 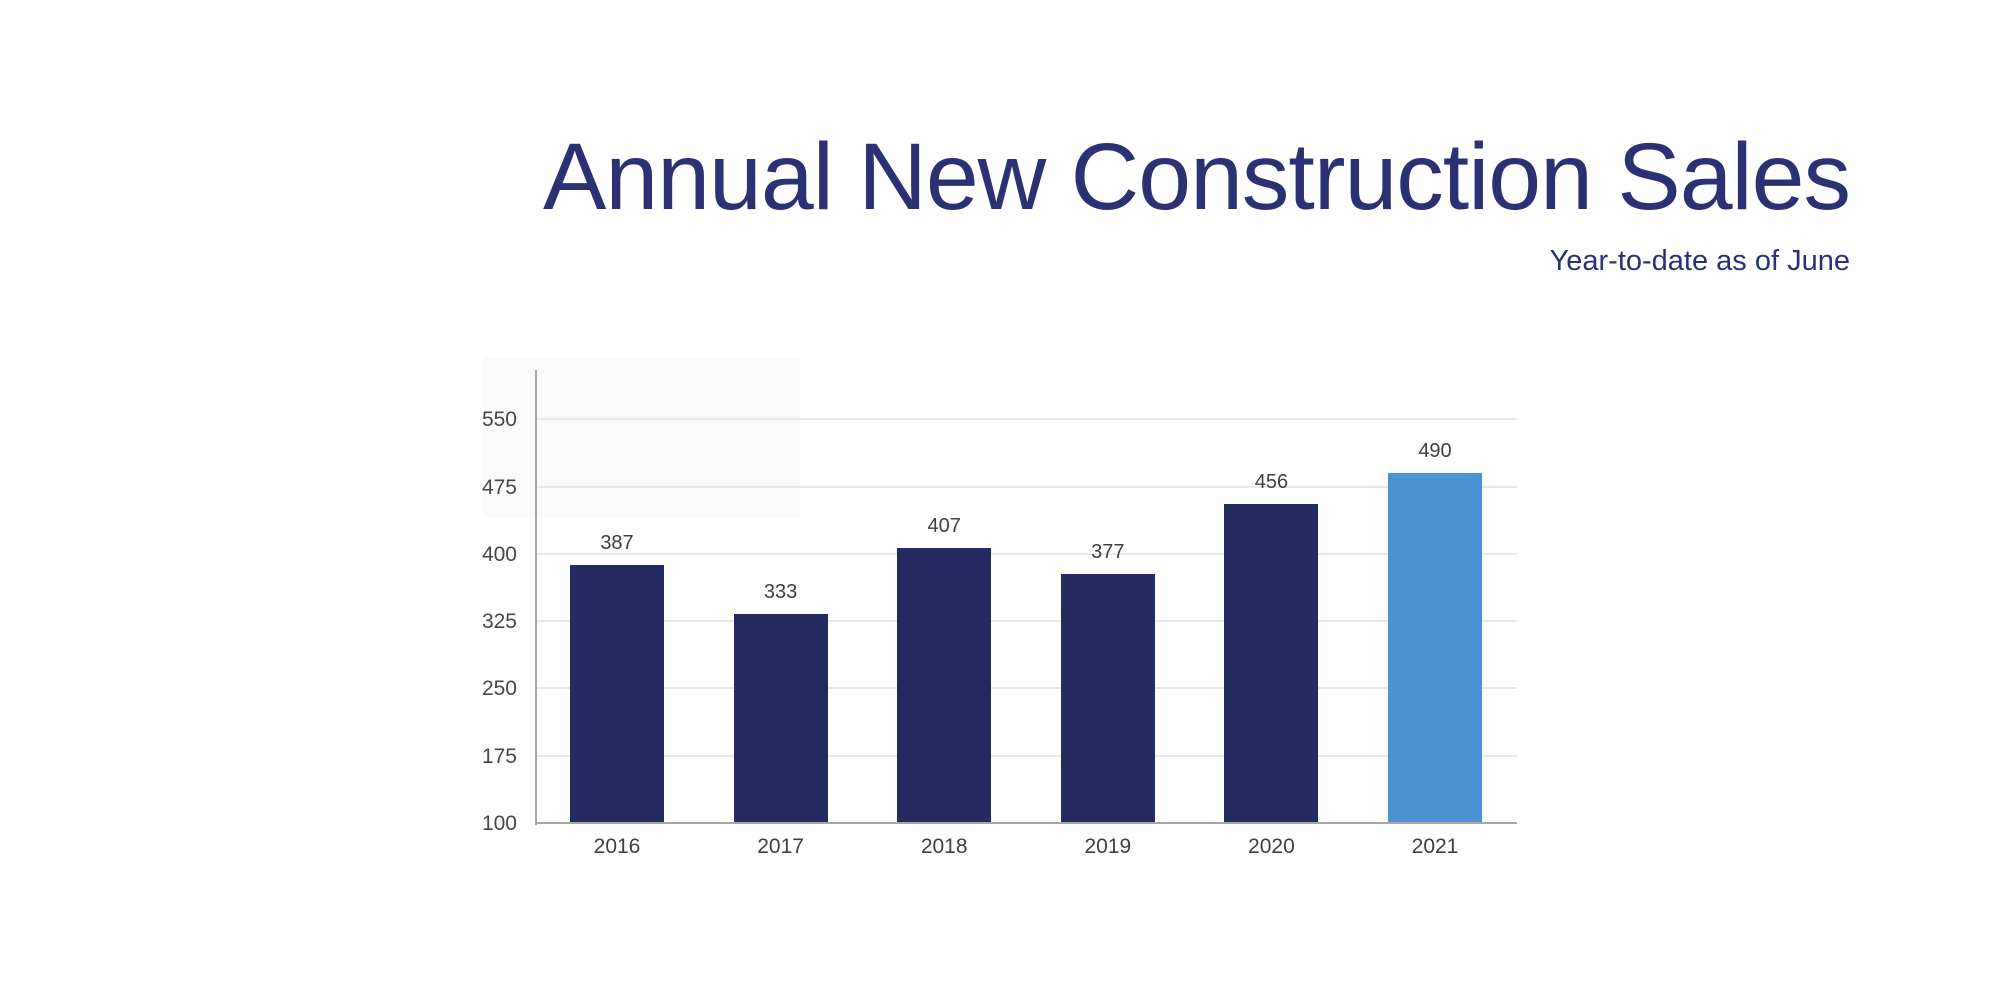 What do you see at coordinates (1197, 177) in the screenshot?
I see `chart-title: Annual New Construction Sales` at bounding box center [1197, 177].